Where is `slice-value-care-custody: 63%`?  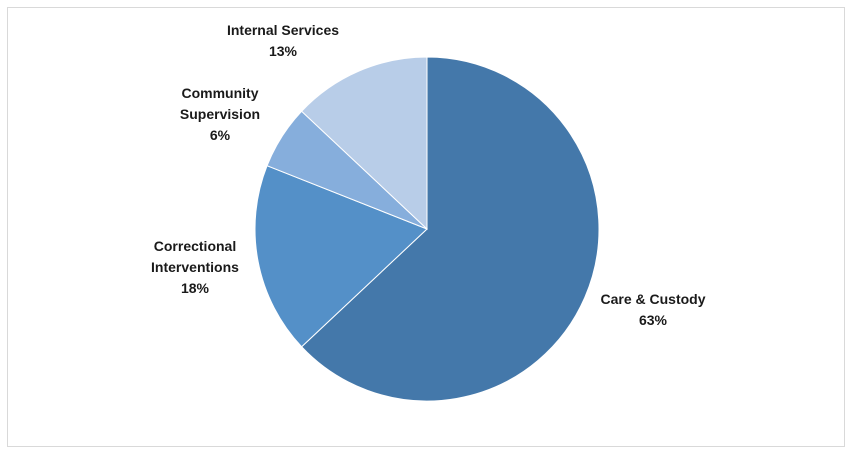
slice-value-care-custody: 63% is located at coordinates (653, 320).